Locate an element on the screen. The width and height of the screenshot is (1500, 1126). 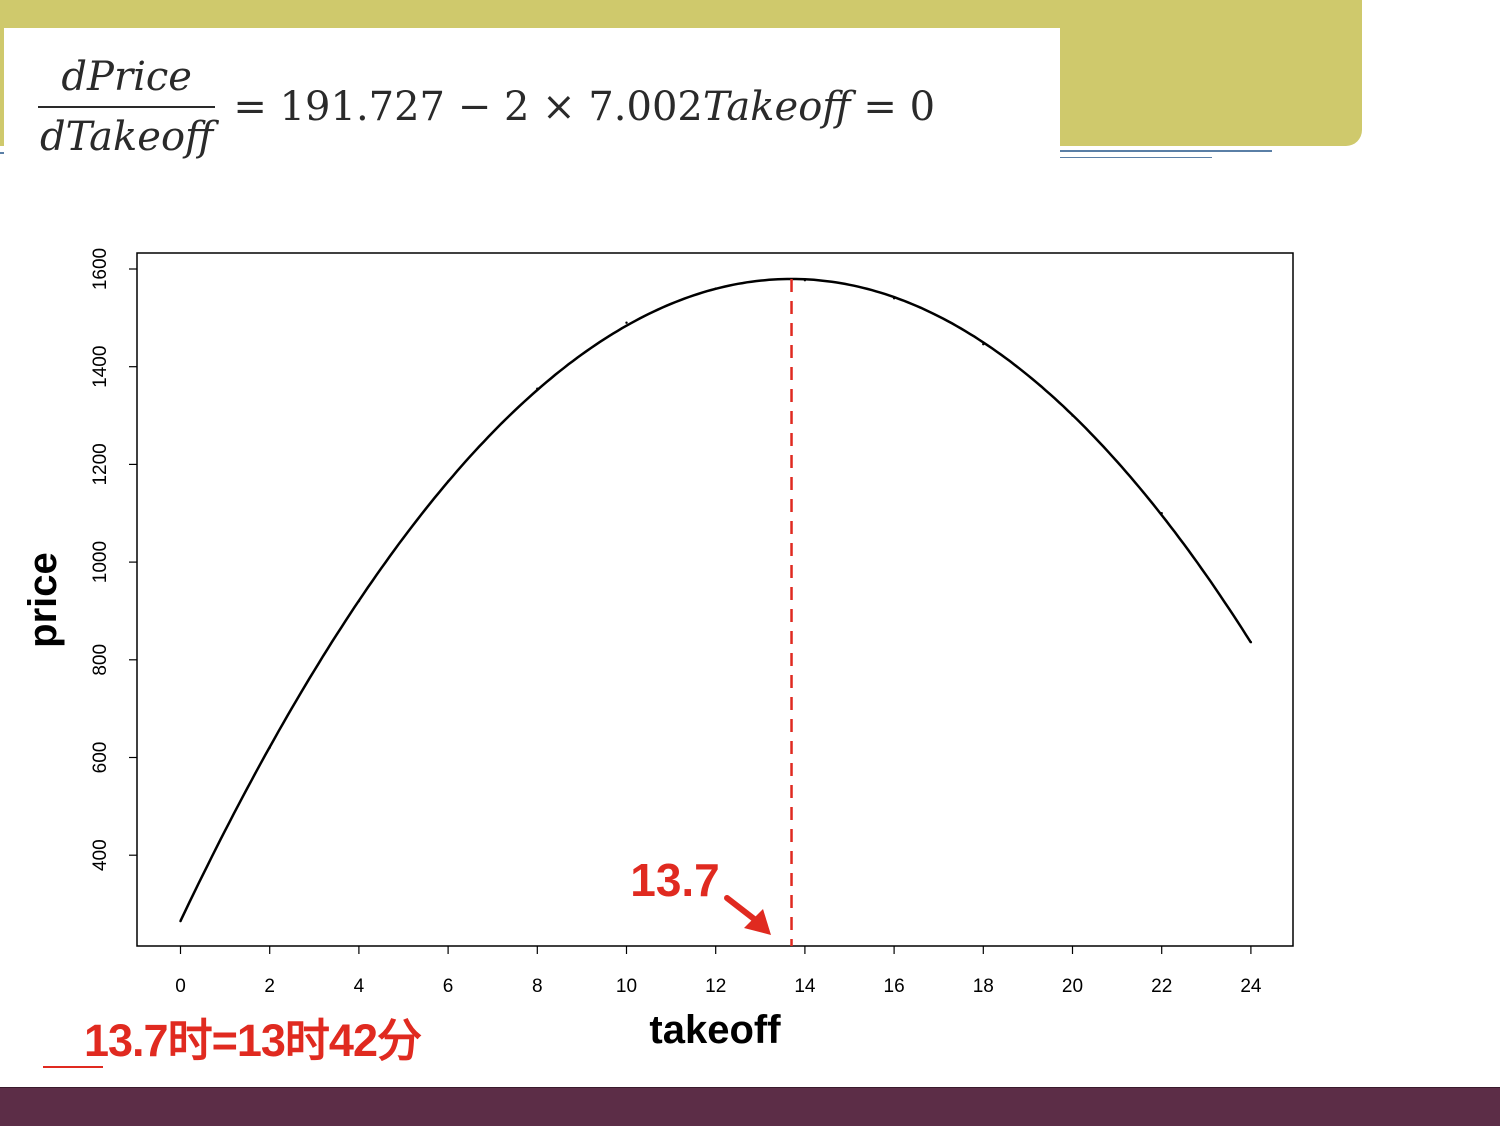
fraction-bar is located at coordinates (127, 107).